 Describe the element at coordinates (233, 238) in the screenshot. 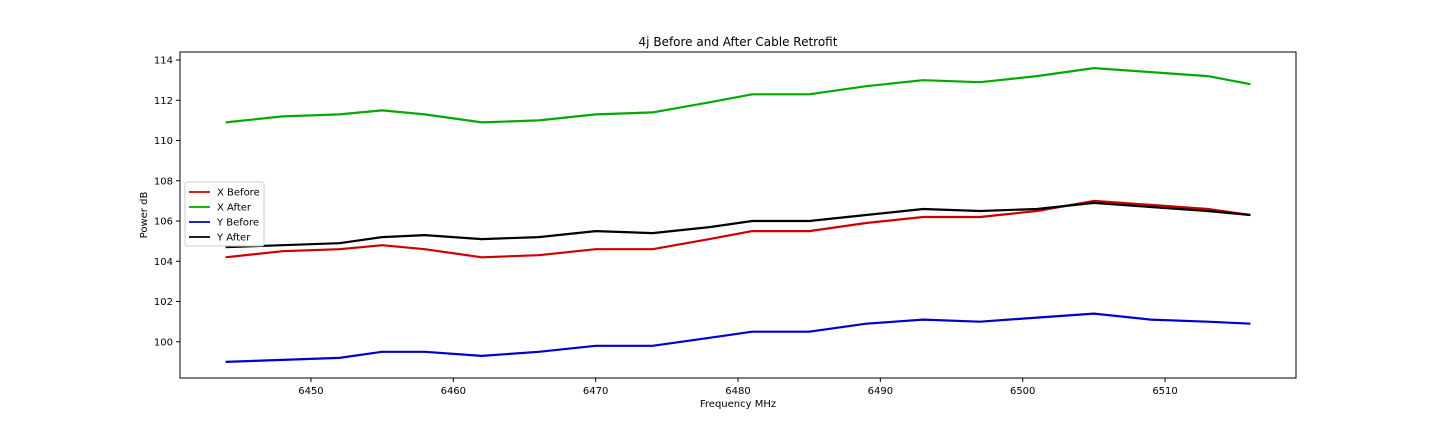

I see `legend-label-y-after: Y After` at that location.